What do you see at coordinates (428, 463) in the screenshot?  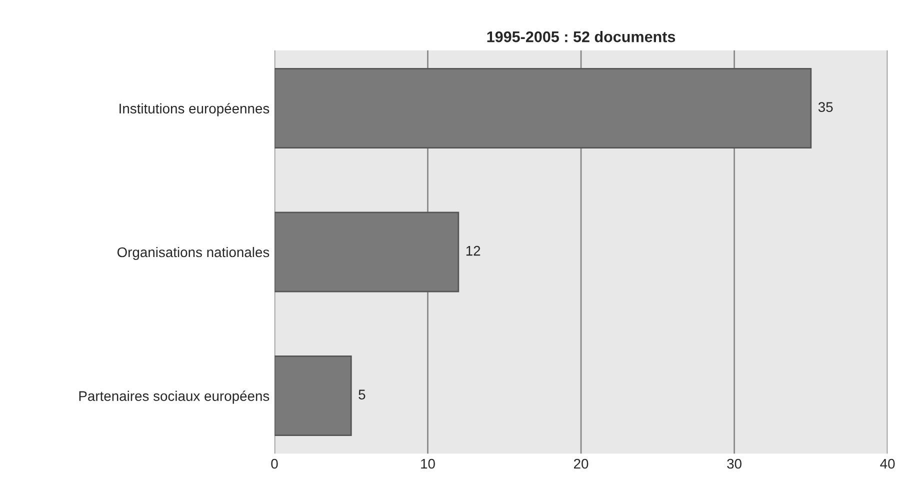 I see `x-tick-label: 10` at bounding box center [428, 463].